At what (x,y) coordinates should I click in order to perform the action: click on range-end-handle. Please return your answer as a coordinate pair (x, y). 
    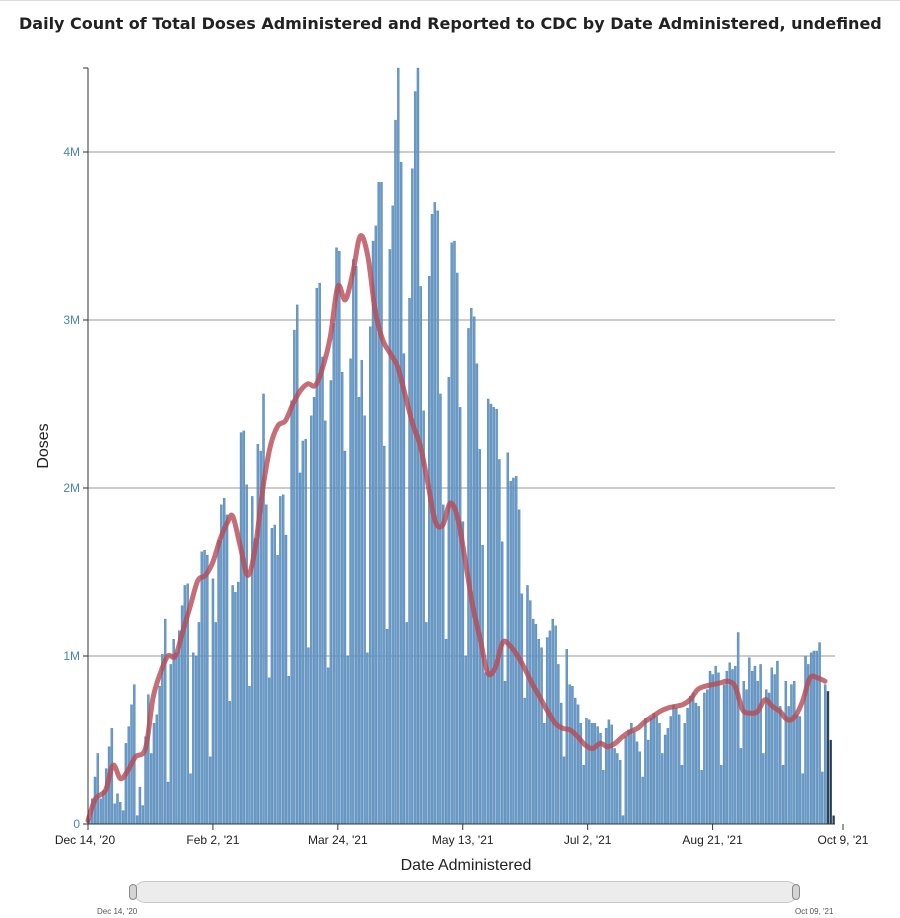
    Looking at the image, I should click on (796, 892).